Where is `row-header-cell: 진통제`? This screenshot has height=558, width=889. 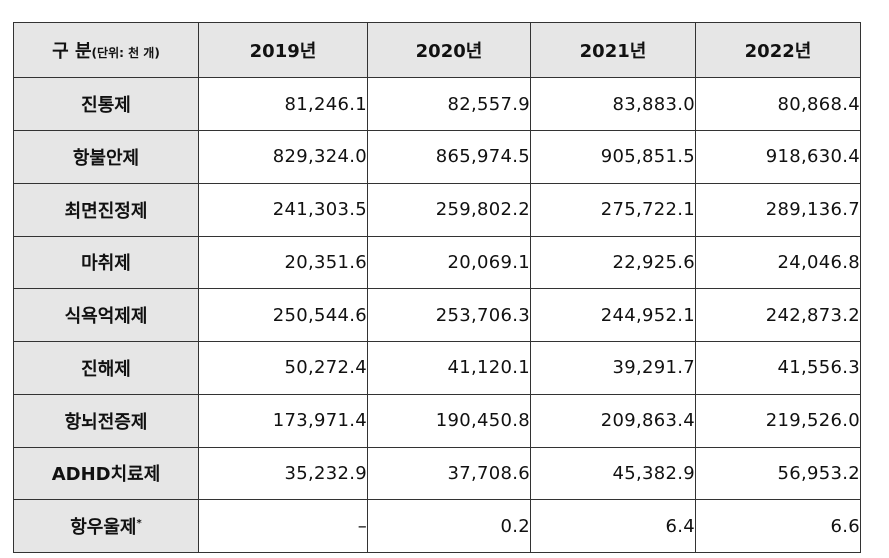
row-header-cell: 진통제 is located at coordinates (106, 104).